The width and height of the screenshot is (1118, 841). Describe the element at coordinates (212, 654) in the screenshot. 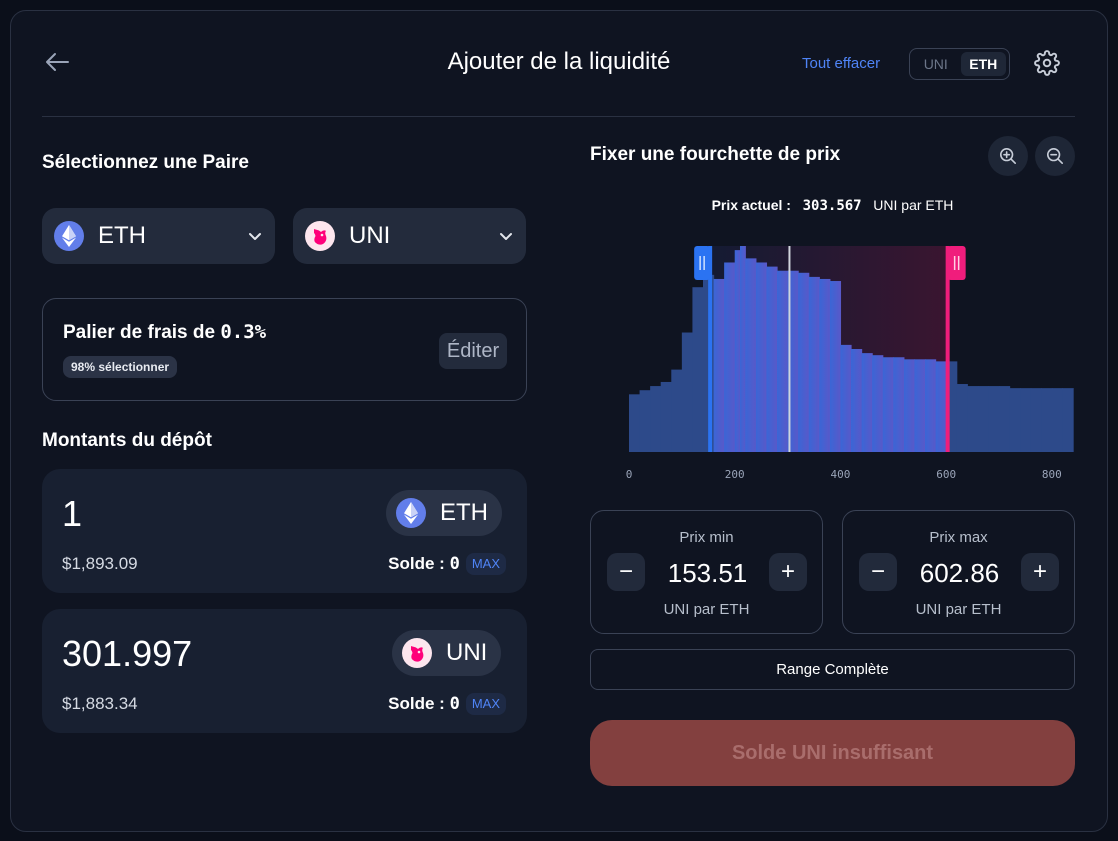

I see `uni-amount-input` at that location.